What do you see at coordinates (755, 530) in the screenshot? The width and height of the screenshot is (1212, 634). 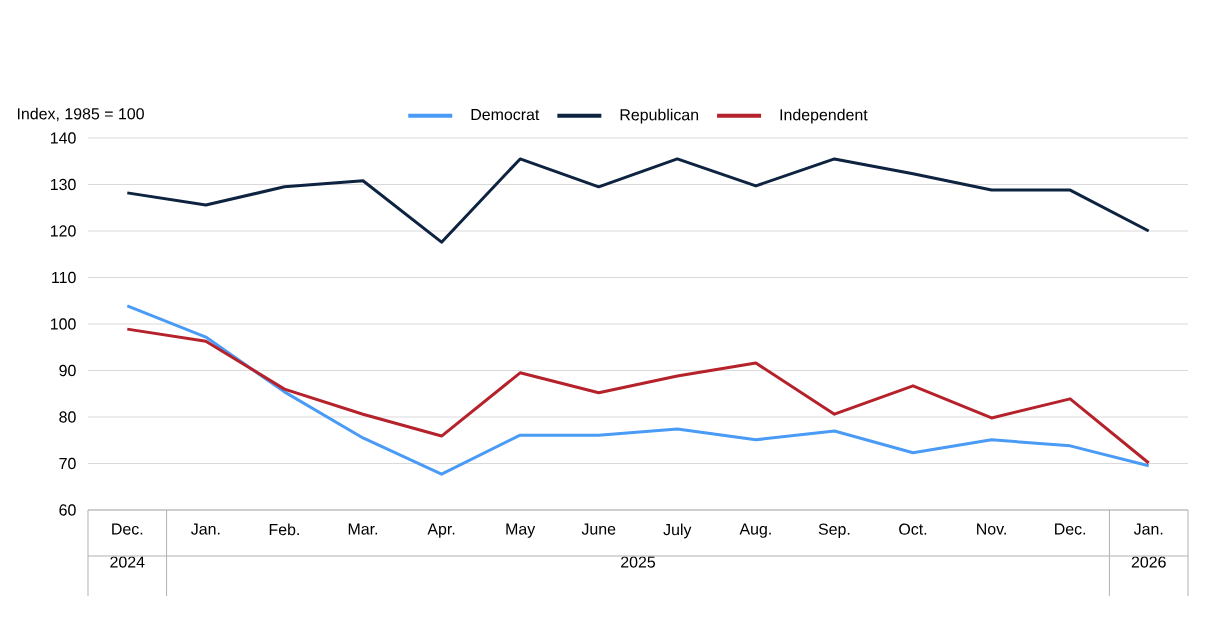 I see `x-tick-label: Aug.` at bounding box center [755, 530].